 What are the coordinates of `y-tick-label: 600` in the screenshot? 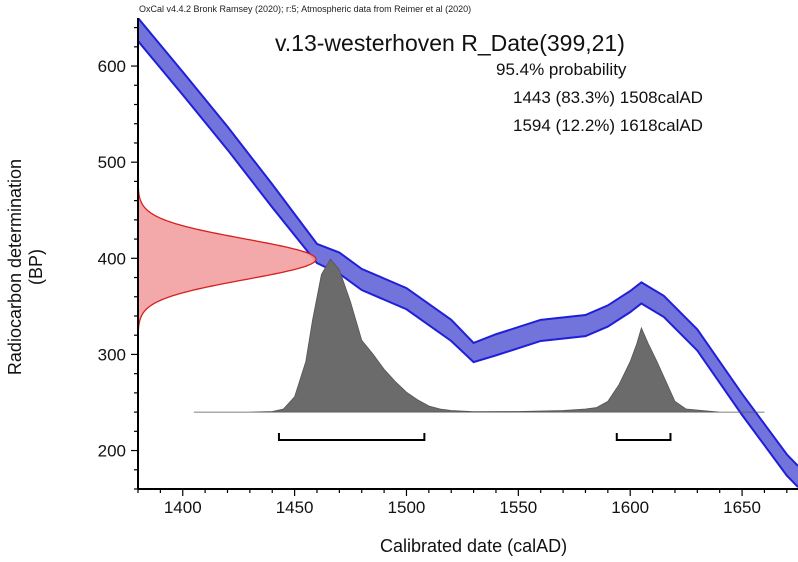 It's located at (112, 66).